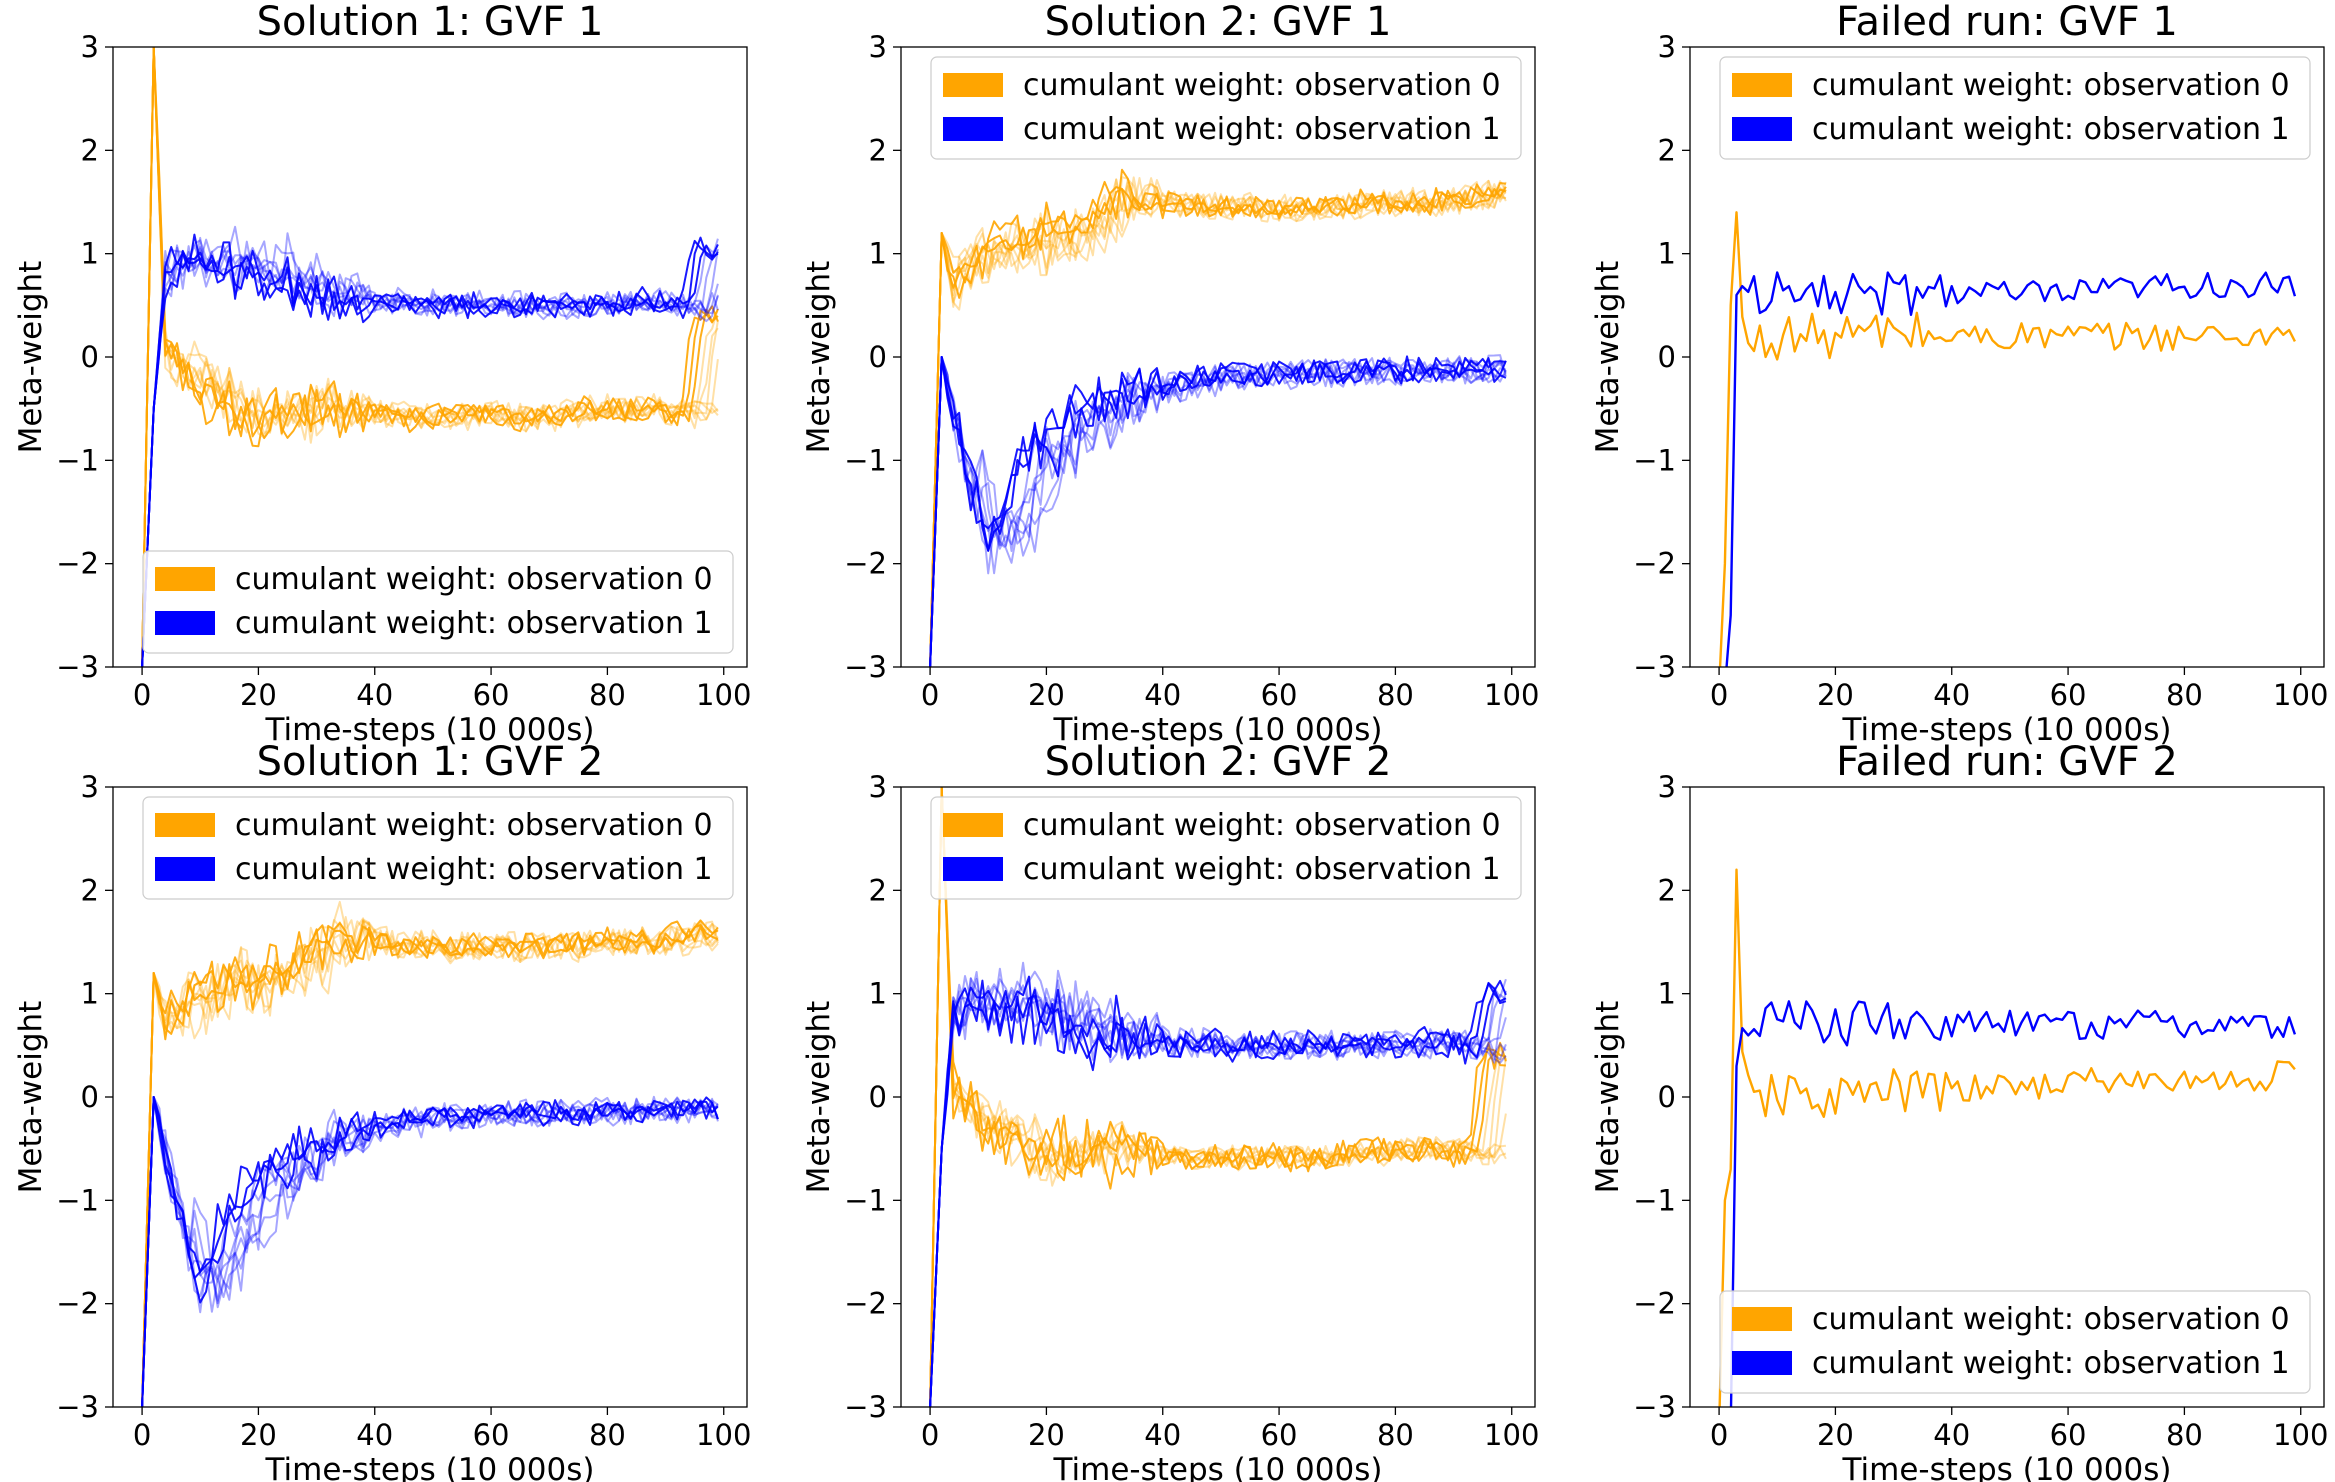 The image size is (2335, 1482). What do you see at coordinates (90, 787) in the screenshot?
I see `y-tick-label: 3` at bounding box center [90, 787].